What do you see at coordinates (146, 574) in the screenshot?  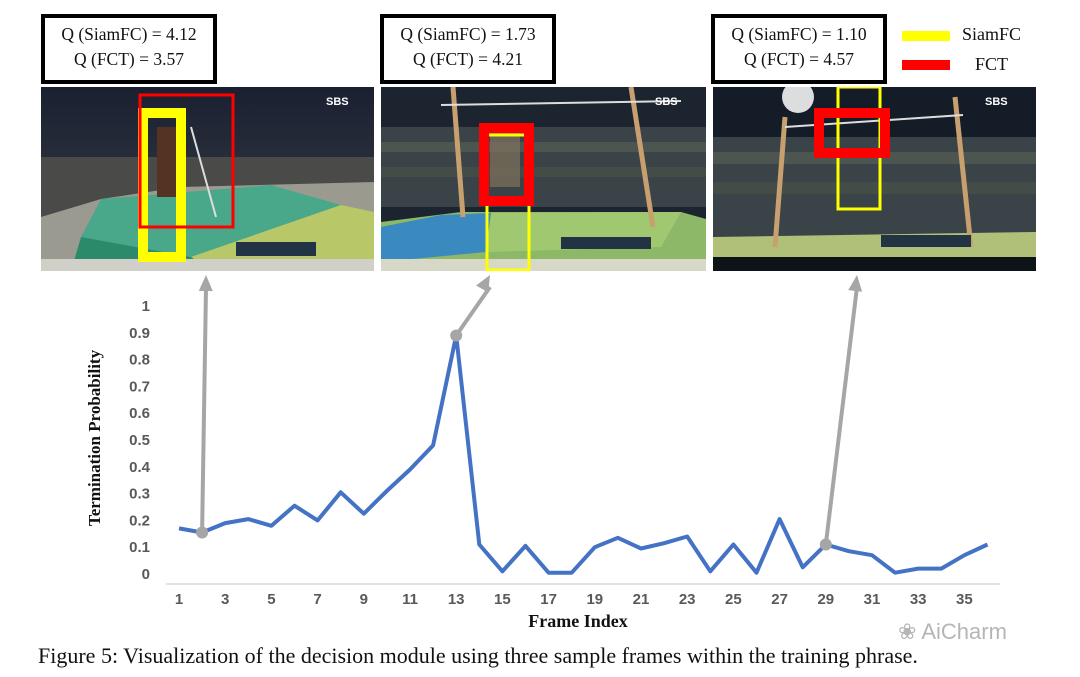 I see `y-tick-label: 0` at bounding box center [146, 574].